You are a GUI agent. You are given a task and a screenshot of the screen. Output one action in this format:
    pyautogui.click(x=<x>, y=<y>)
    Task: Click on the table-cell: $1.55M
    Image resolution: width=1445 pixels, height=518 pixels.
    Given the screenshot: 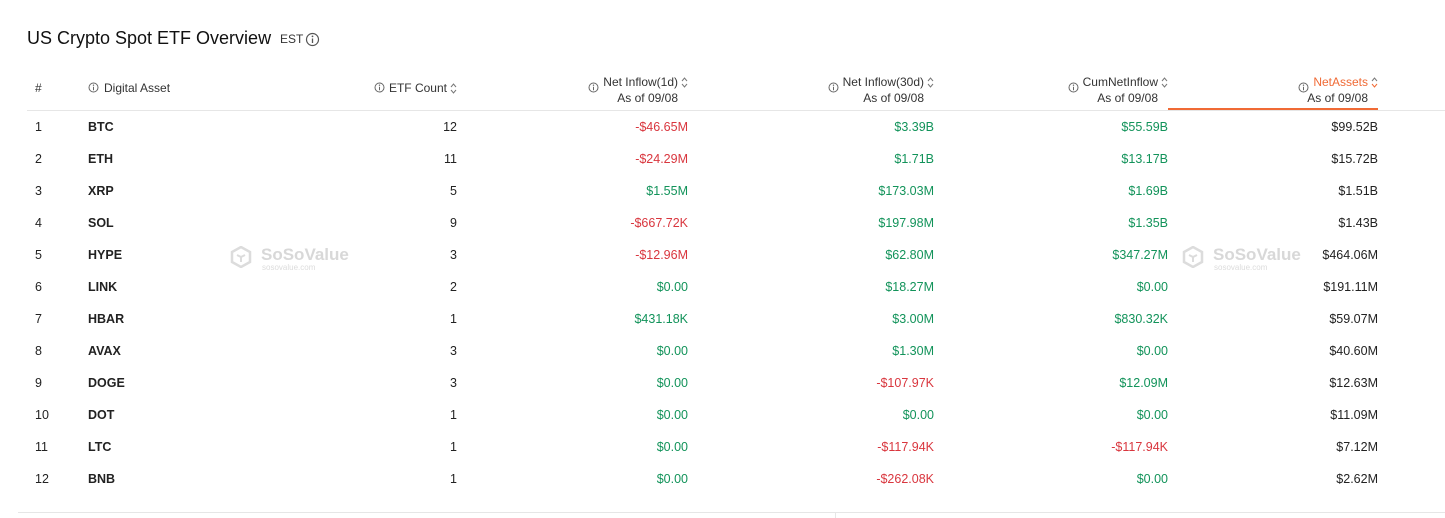 What is the action you would take?
    pyautogui.click(x=667, y=191)
    